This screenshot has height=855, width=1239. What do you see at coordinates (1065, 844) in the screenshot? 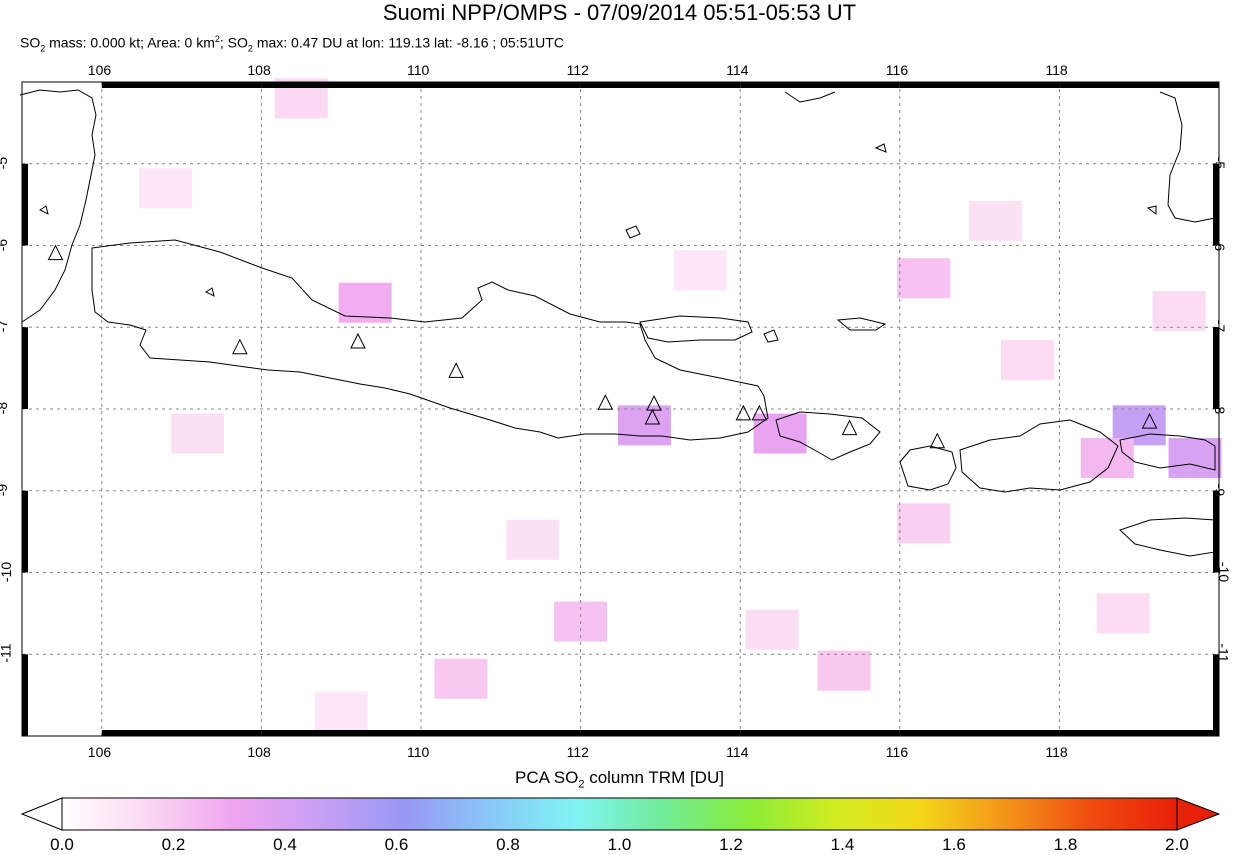
I see `colorbar-tick: 1.8` at bounding box center [1065, 844].